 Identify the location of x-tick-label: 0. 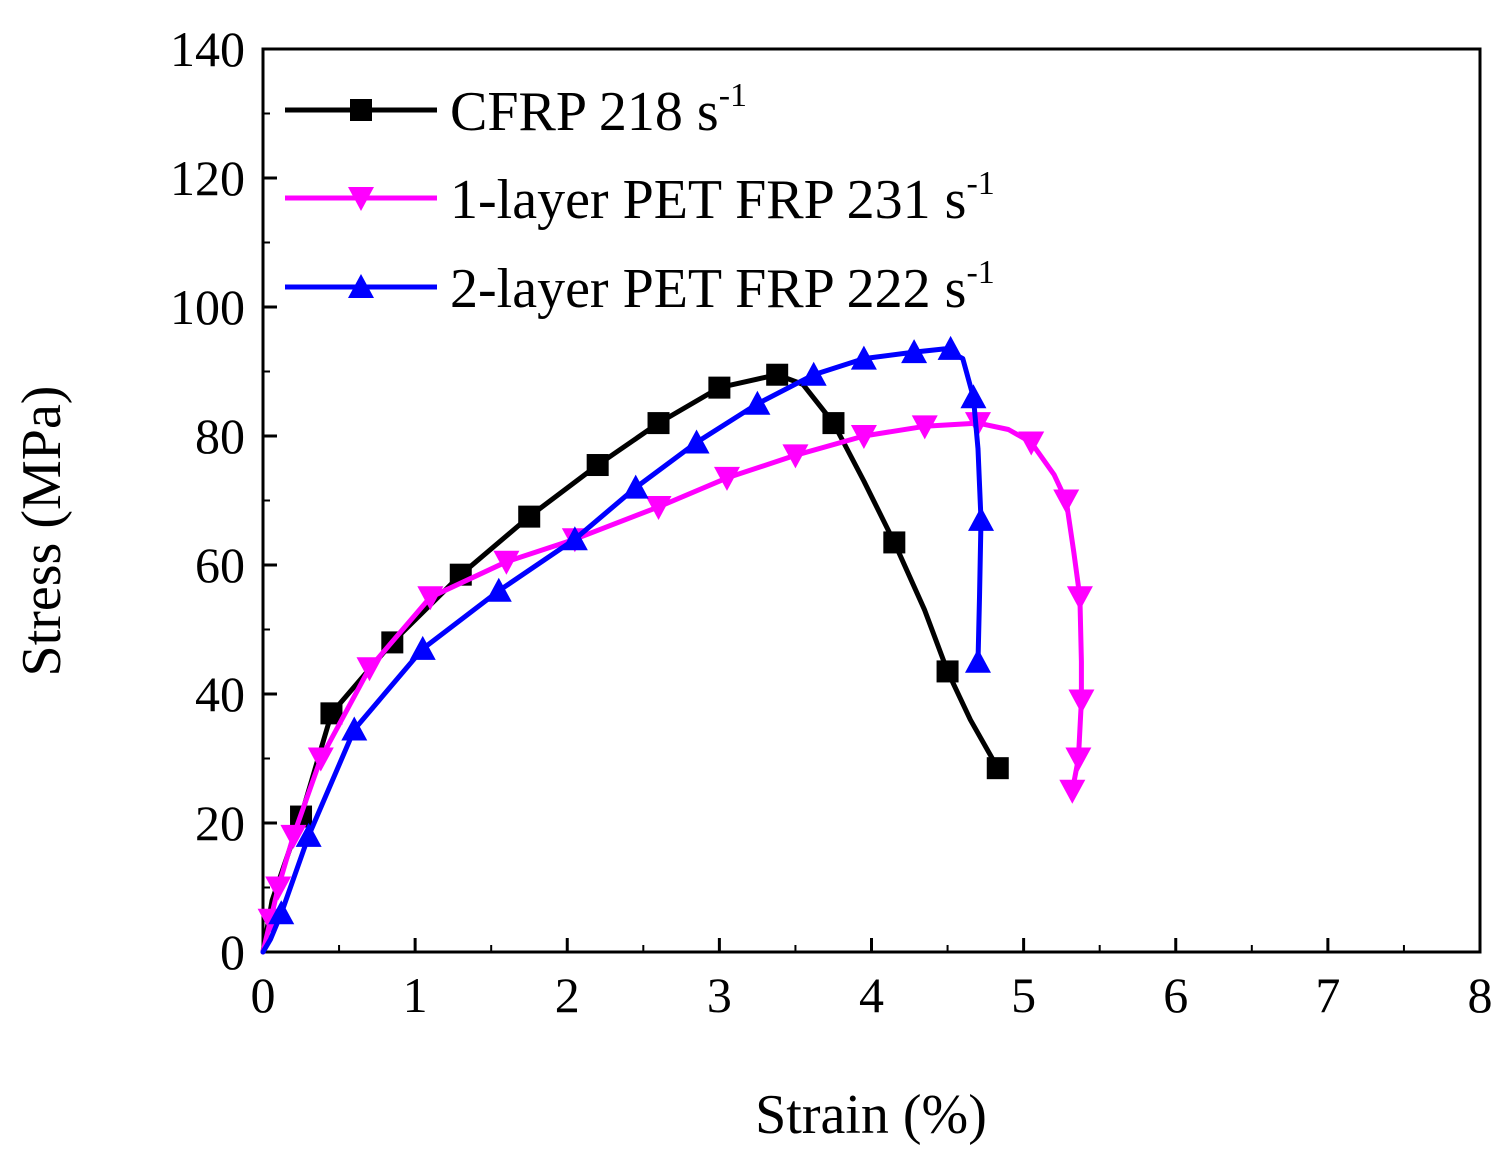
(263, 995).